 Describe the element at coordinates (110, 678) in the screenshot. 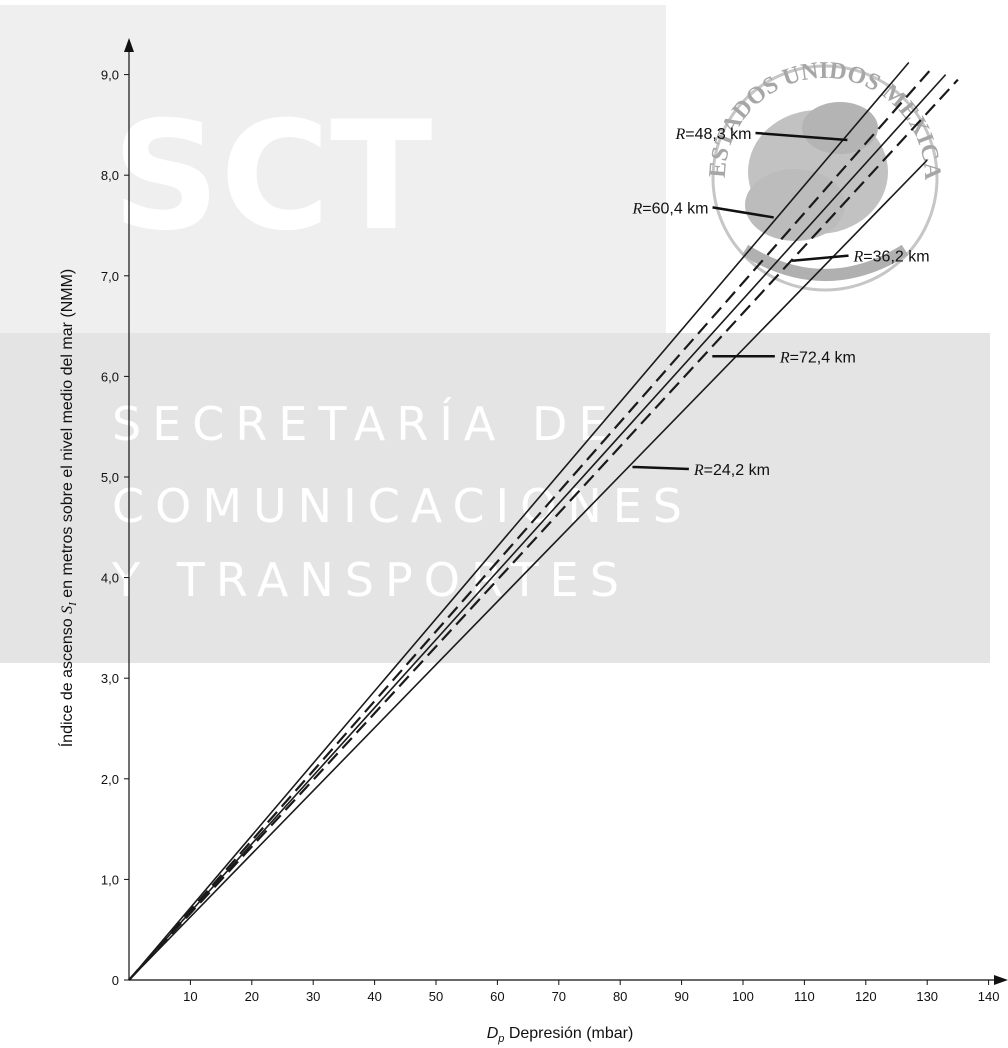

I see `y-tick-label: 3,0` at that location.